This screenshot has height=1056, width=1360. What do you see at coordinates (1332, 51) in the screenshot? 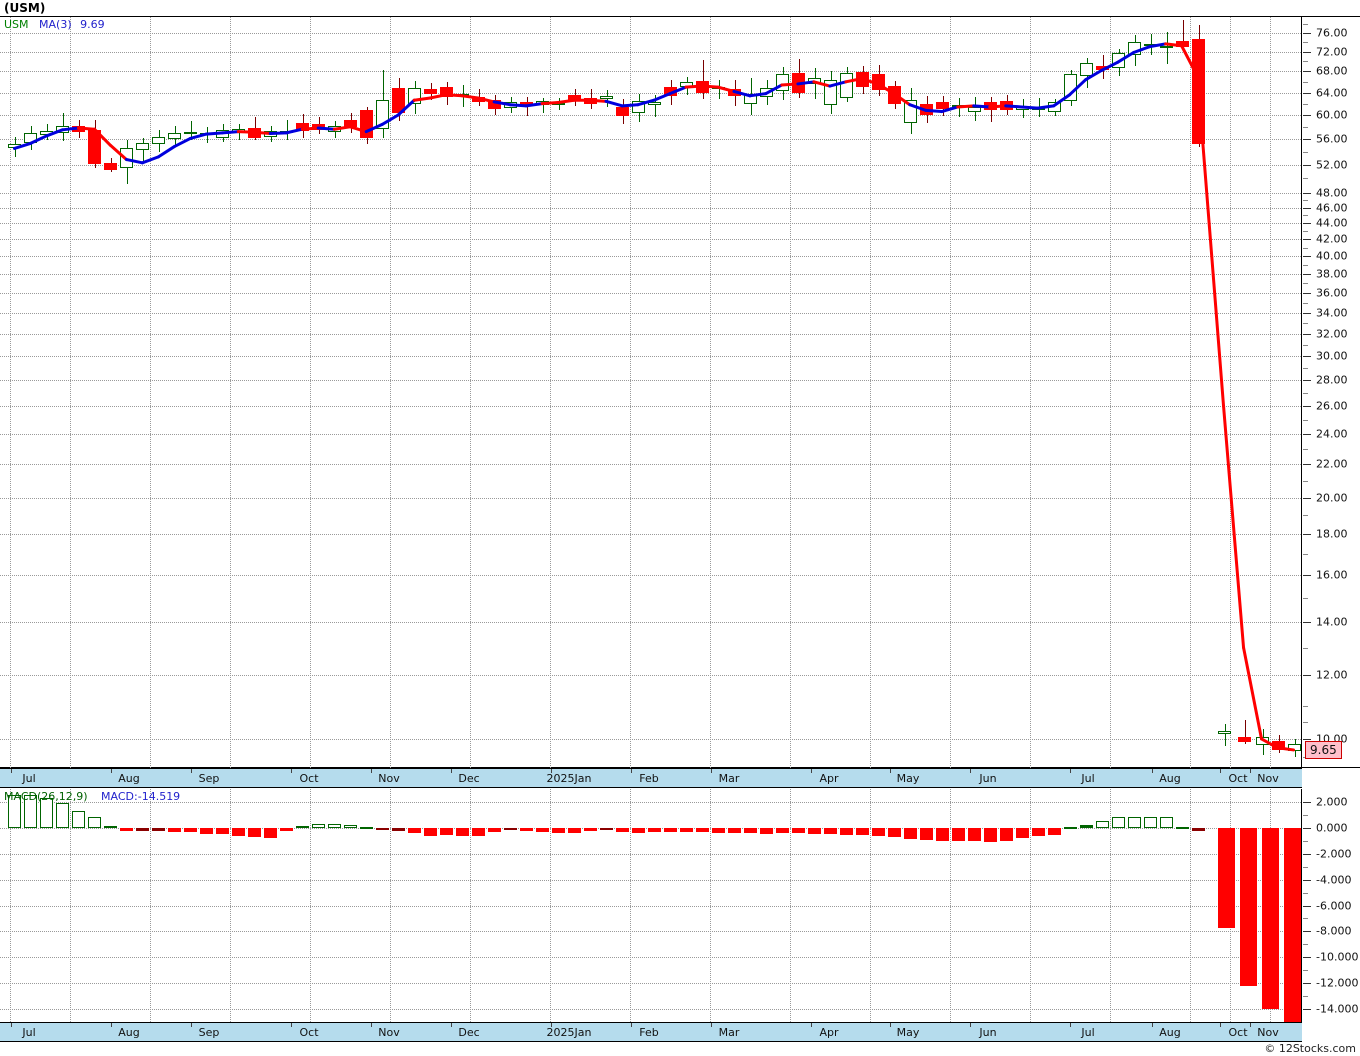
I see `price-axis-label: 72.00` at bounding box center [1332, 51].